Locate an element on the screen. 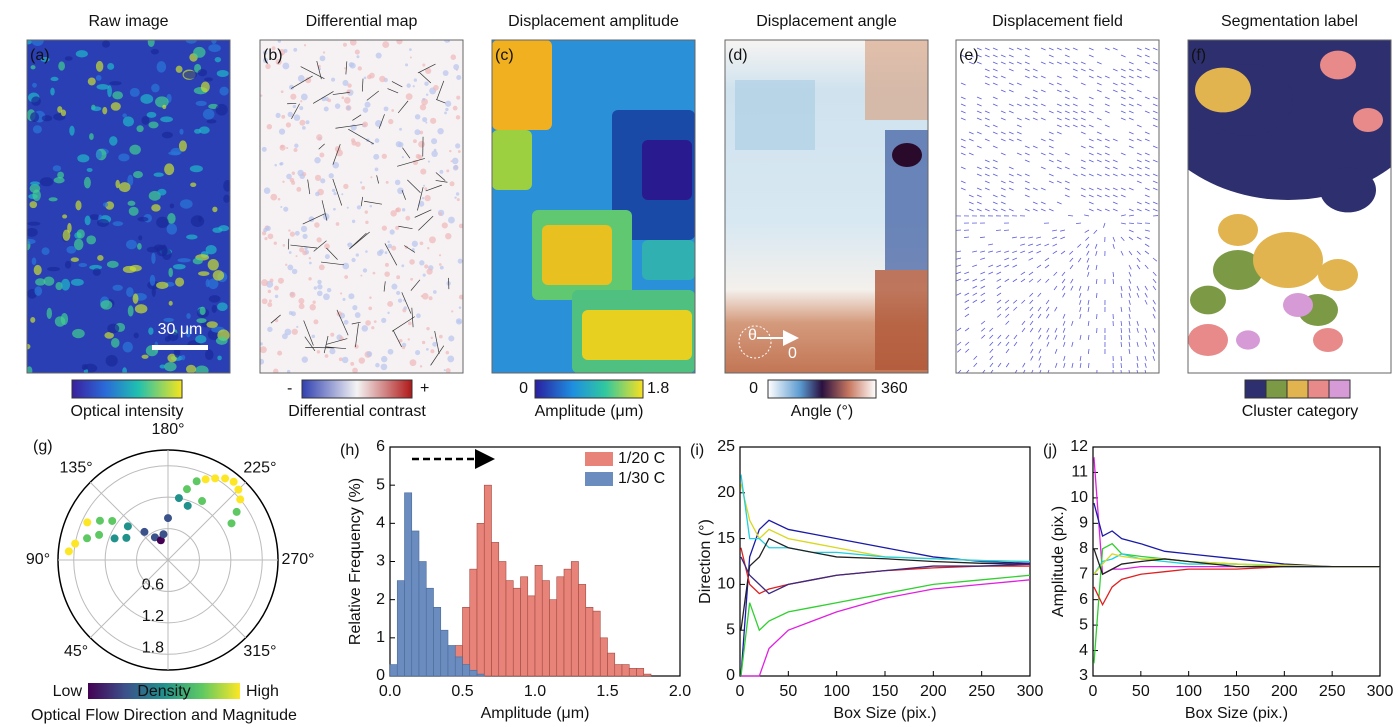  flow-point is located at coordinates (99, 520).